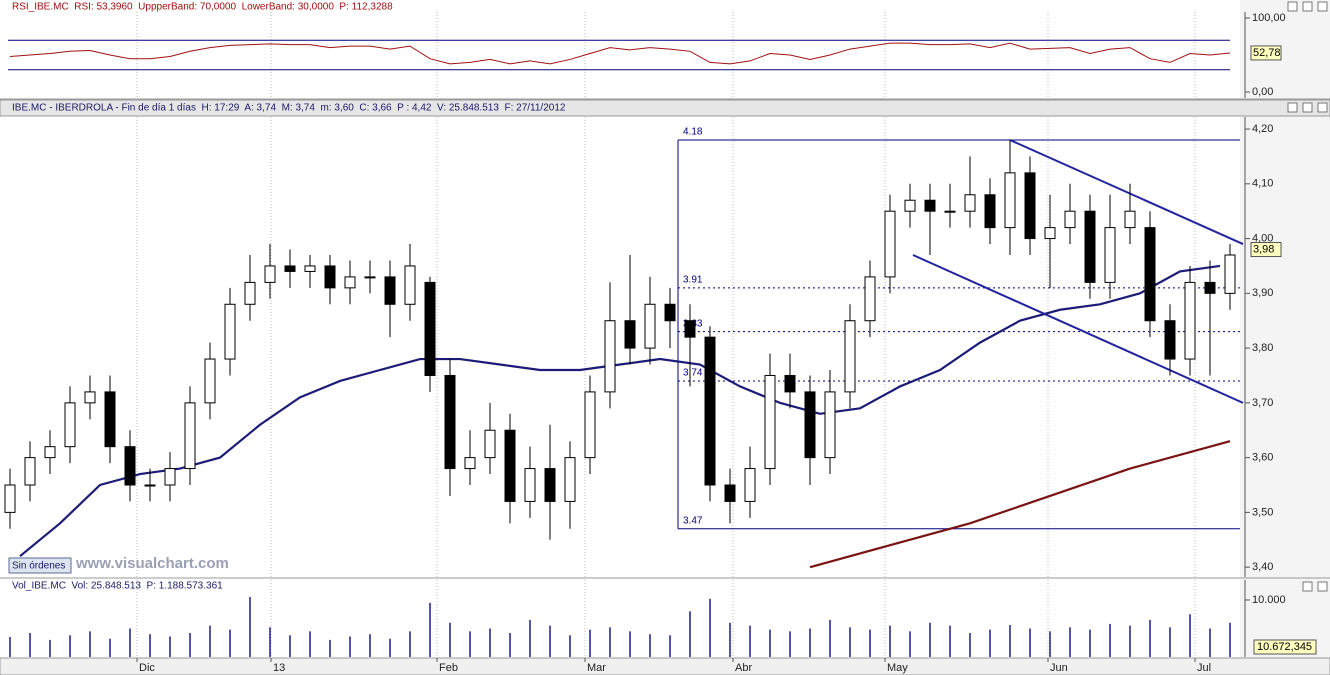 Image resolution: width=1330 pixels, height=675 pixels. Describe the element at coordinates (1262, 403) in the screenshot. I see `y-tick-label: 3,70` at that location.